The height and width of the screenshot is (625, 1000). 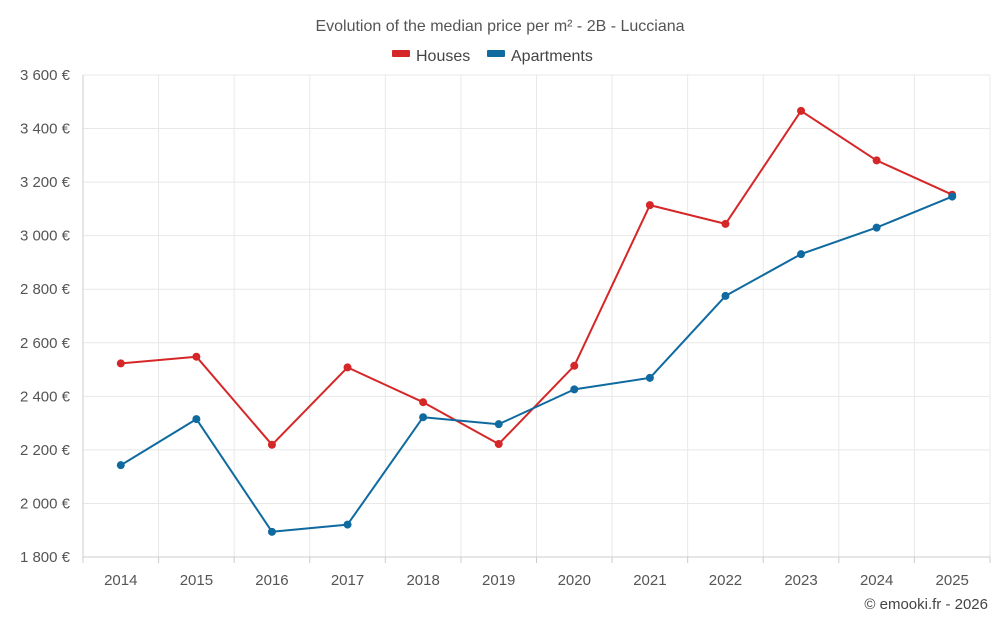 What do you see at coordinates (800, 580) in the screenshot?
I see `x-tick-label: 2023` at bounding box center [800, 580].